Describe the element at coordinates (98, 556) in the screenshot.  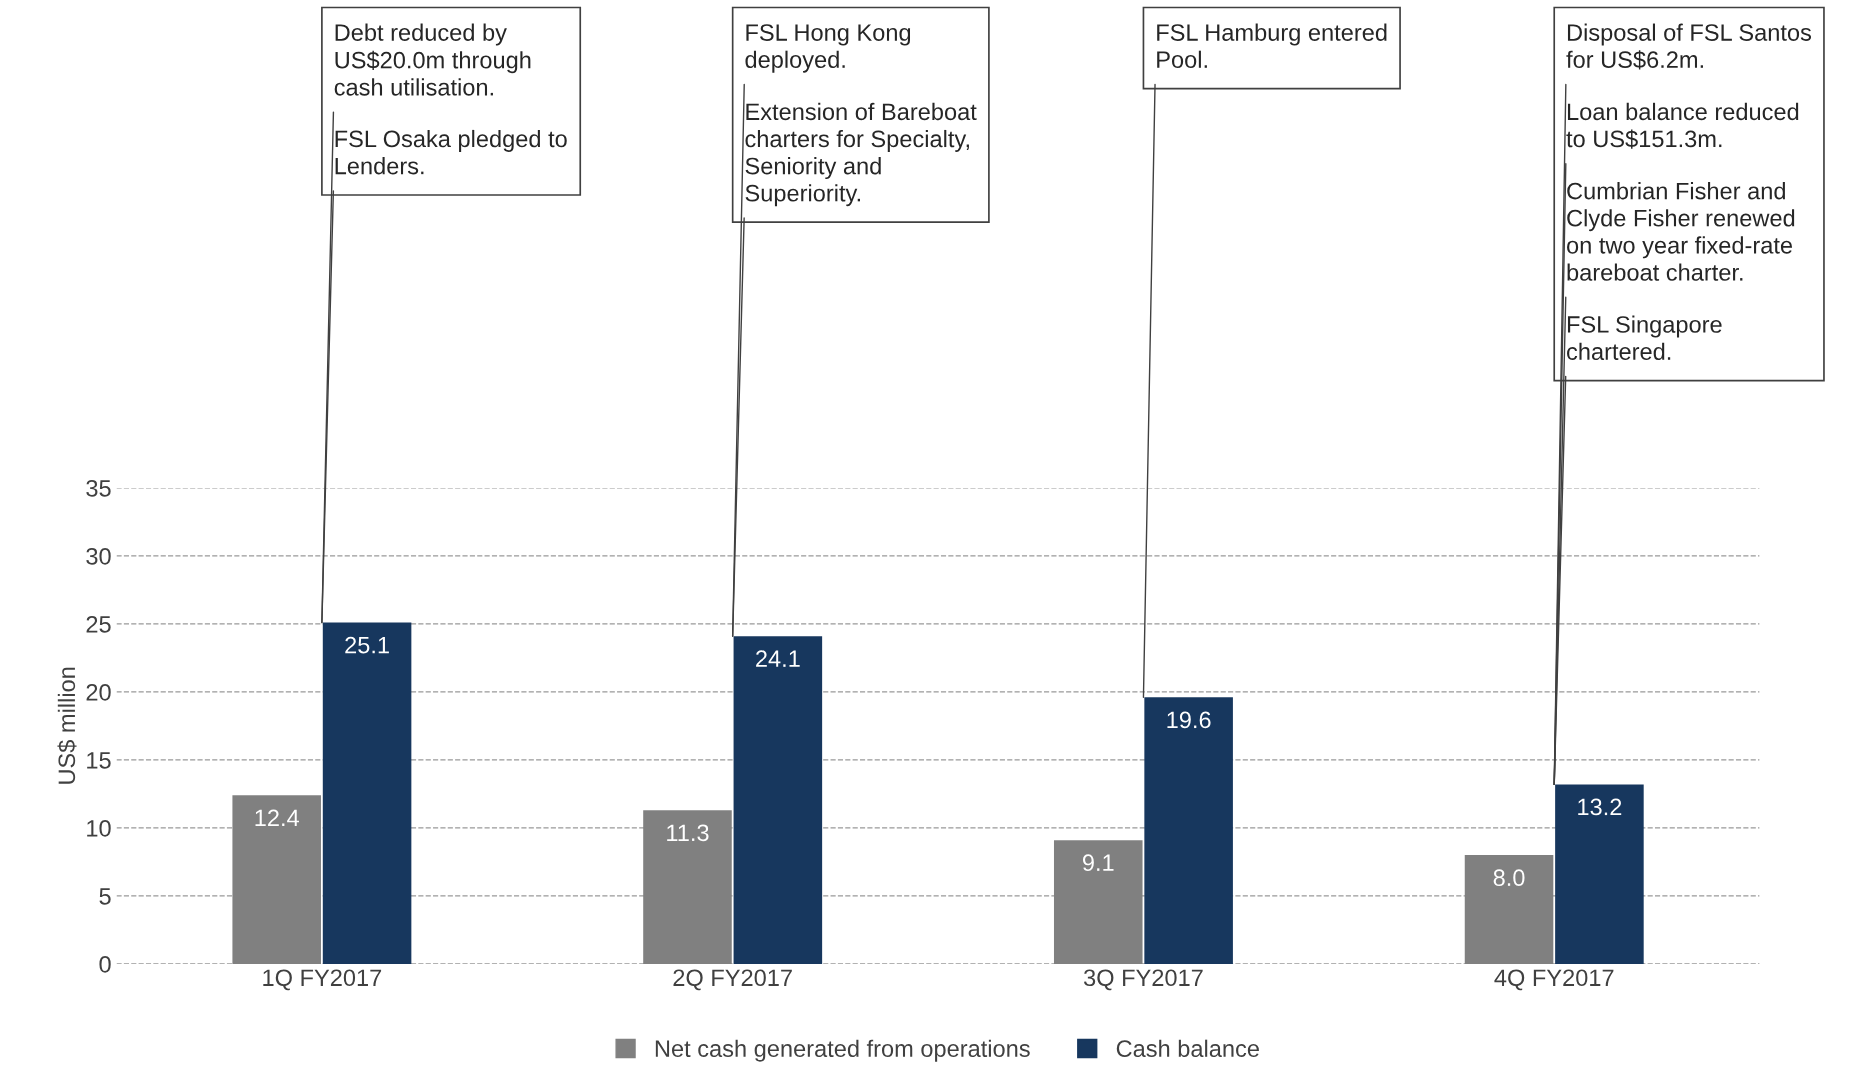
I see `y-tick-label: 30` at that location.